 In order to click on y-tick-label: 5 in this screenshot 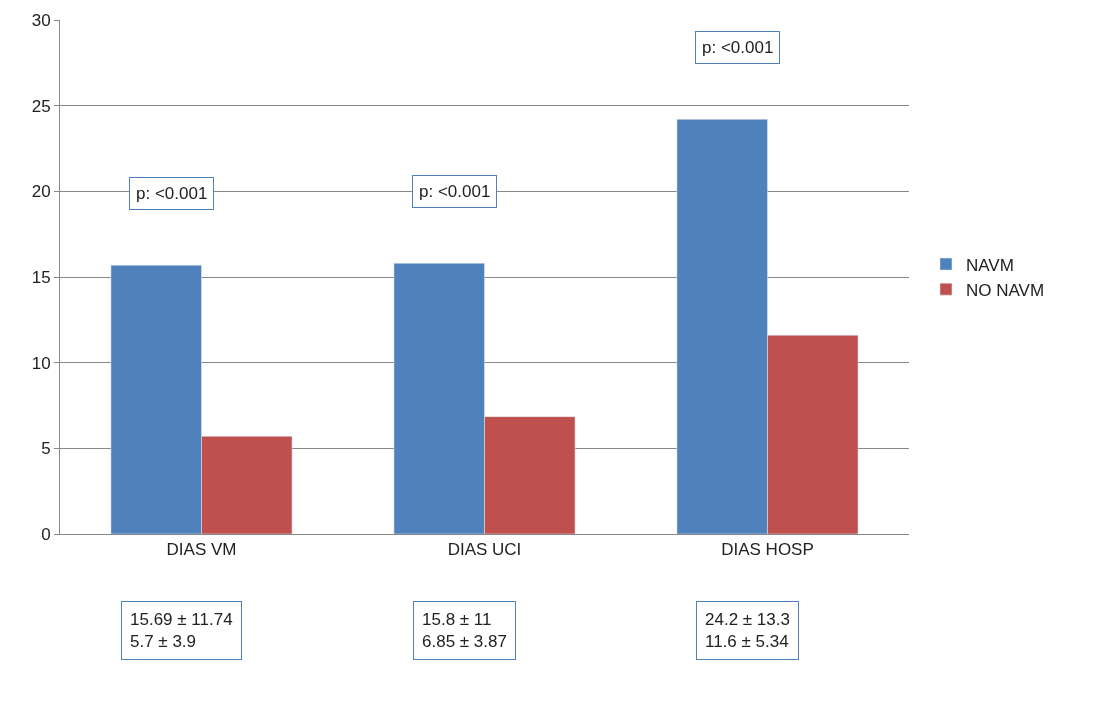, I will do `click(46, 449)`.